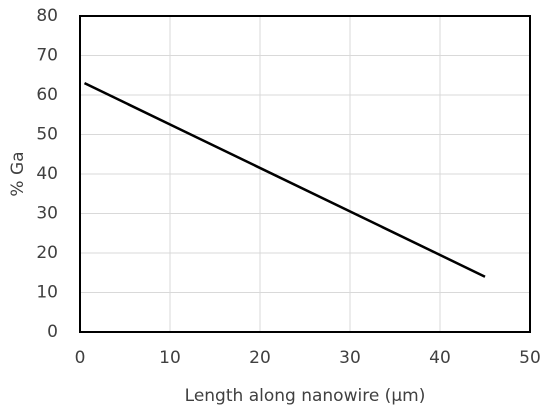 The height and width of the screenshot is (420, 550). I want to click on x-tick-label: 10, so click(170, 358).